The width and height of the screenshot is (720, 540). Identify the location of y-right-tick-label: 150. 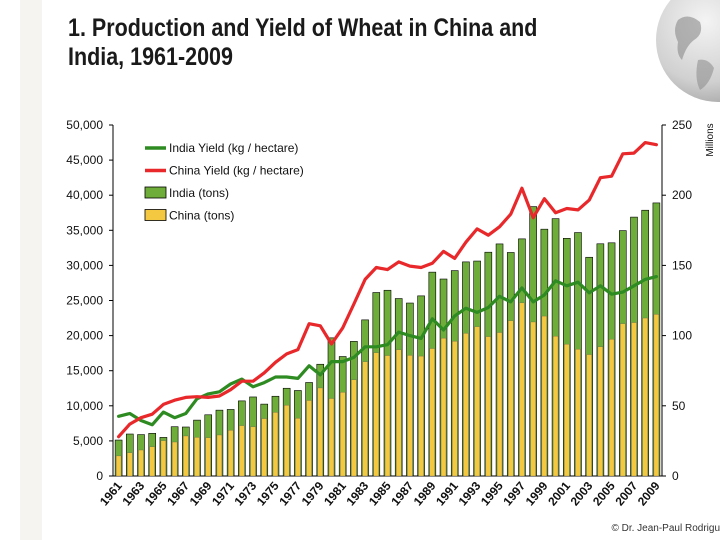
(682, 265).